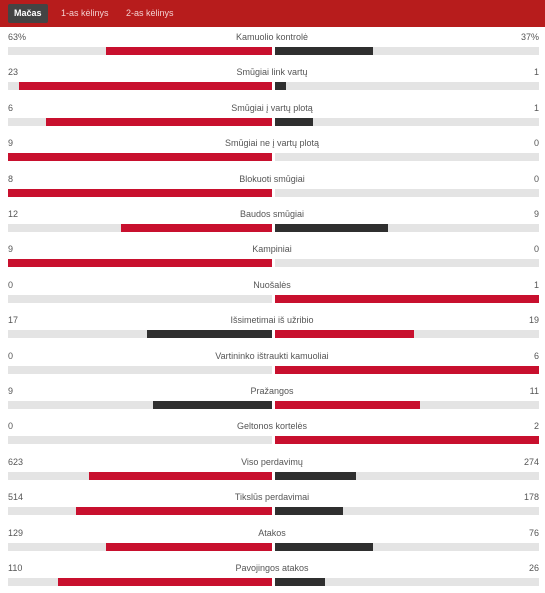  Describe the element at coordinates (534, 391) in the screenshot. I see `away-value: 11` at that location.